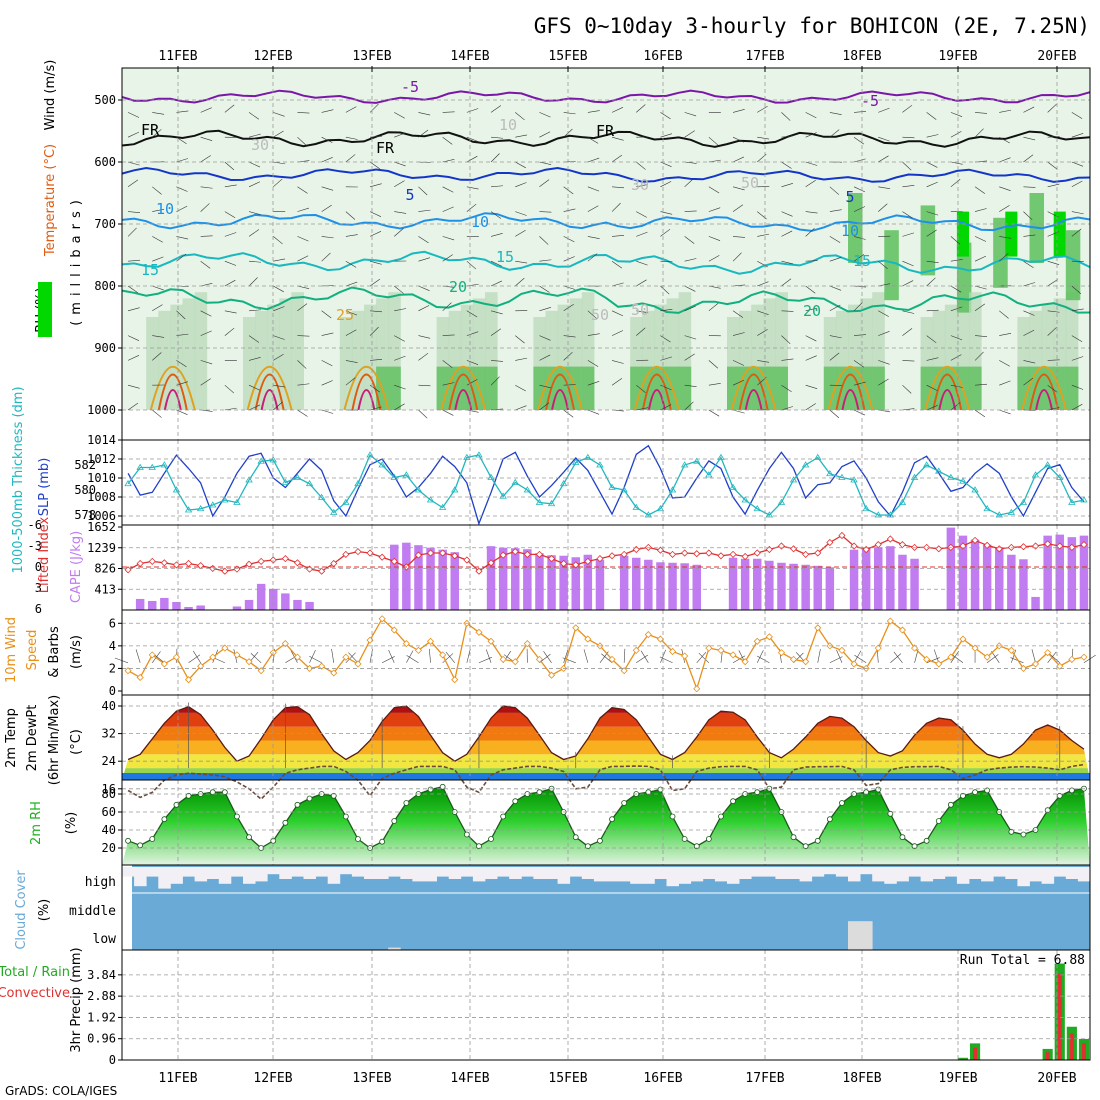  Describe the element at coordinates (76, 742) in the screenshot. I see `temp2m-units: (°C)` at that location.